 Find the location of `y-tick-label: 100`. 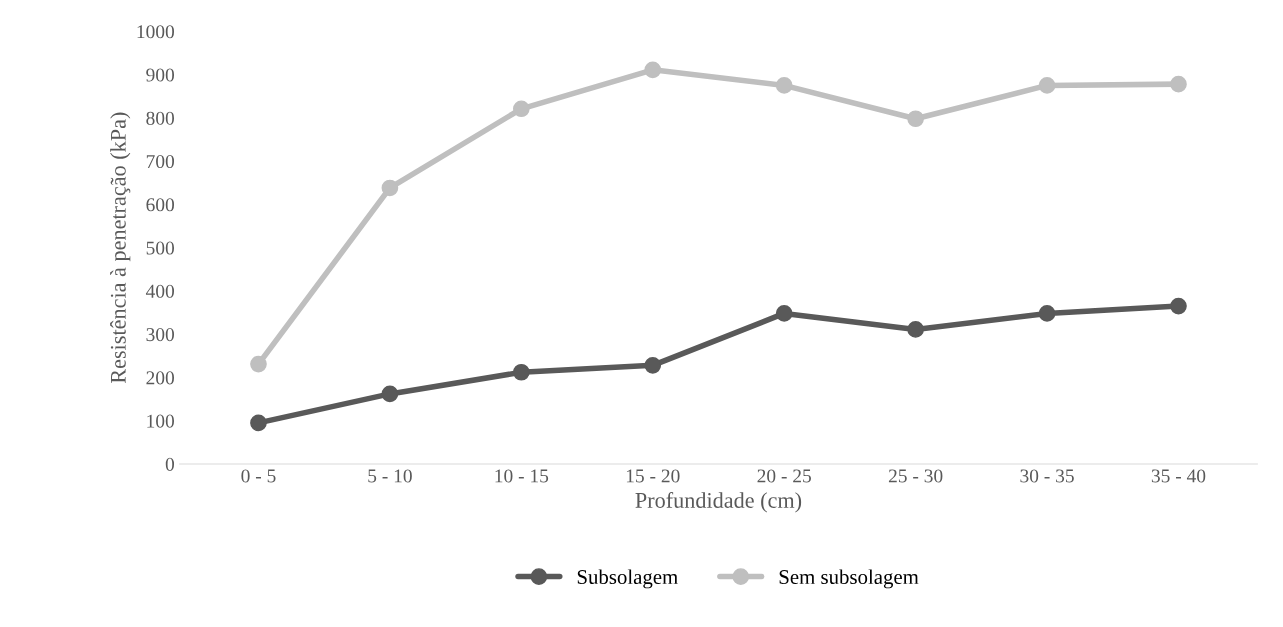

y-tick-label: 100 is located at coordinates (161, 421).